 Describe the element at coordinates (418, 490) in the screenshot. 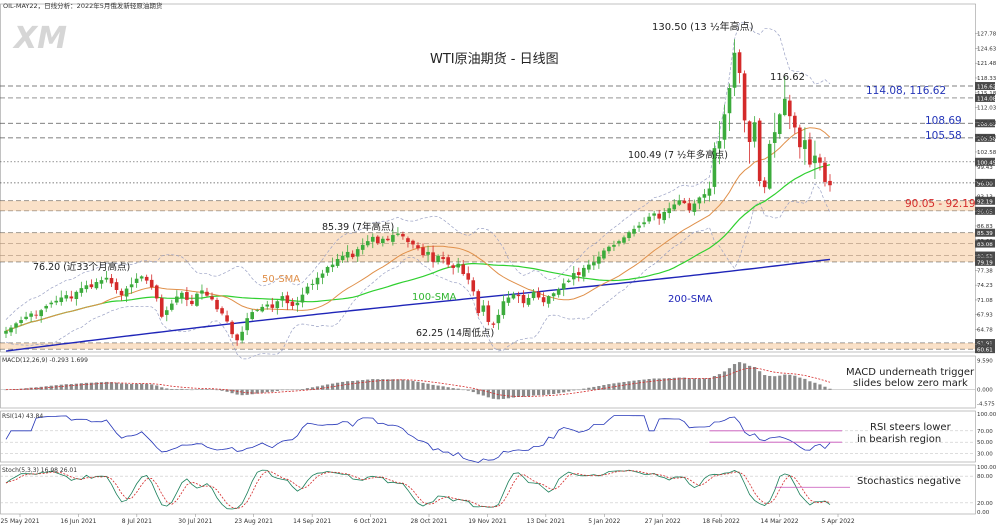

I see `stoch-d-line` at that location.